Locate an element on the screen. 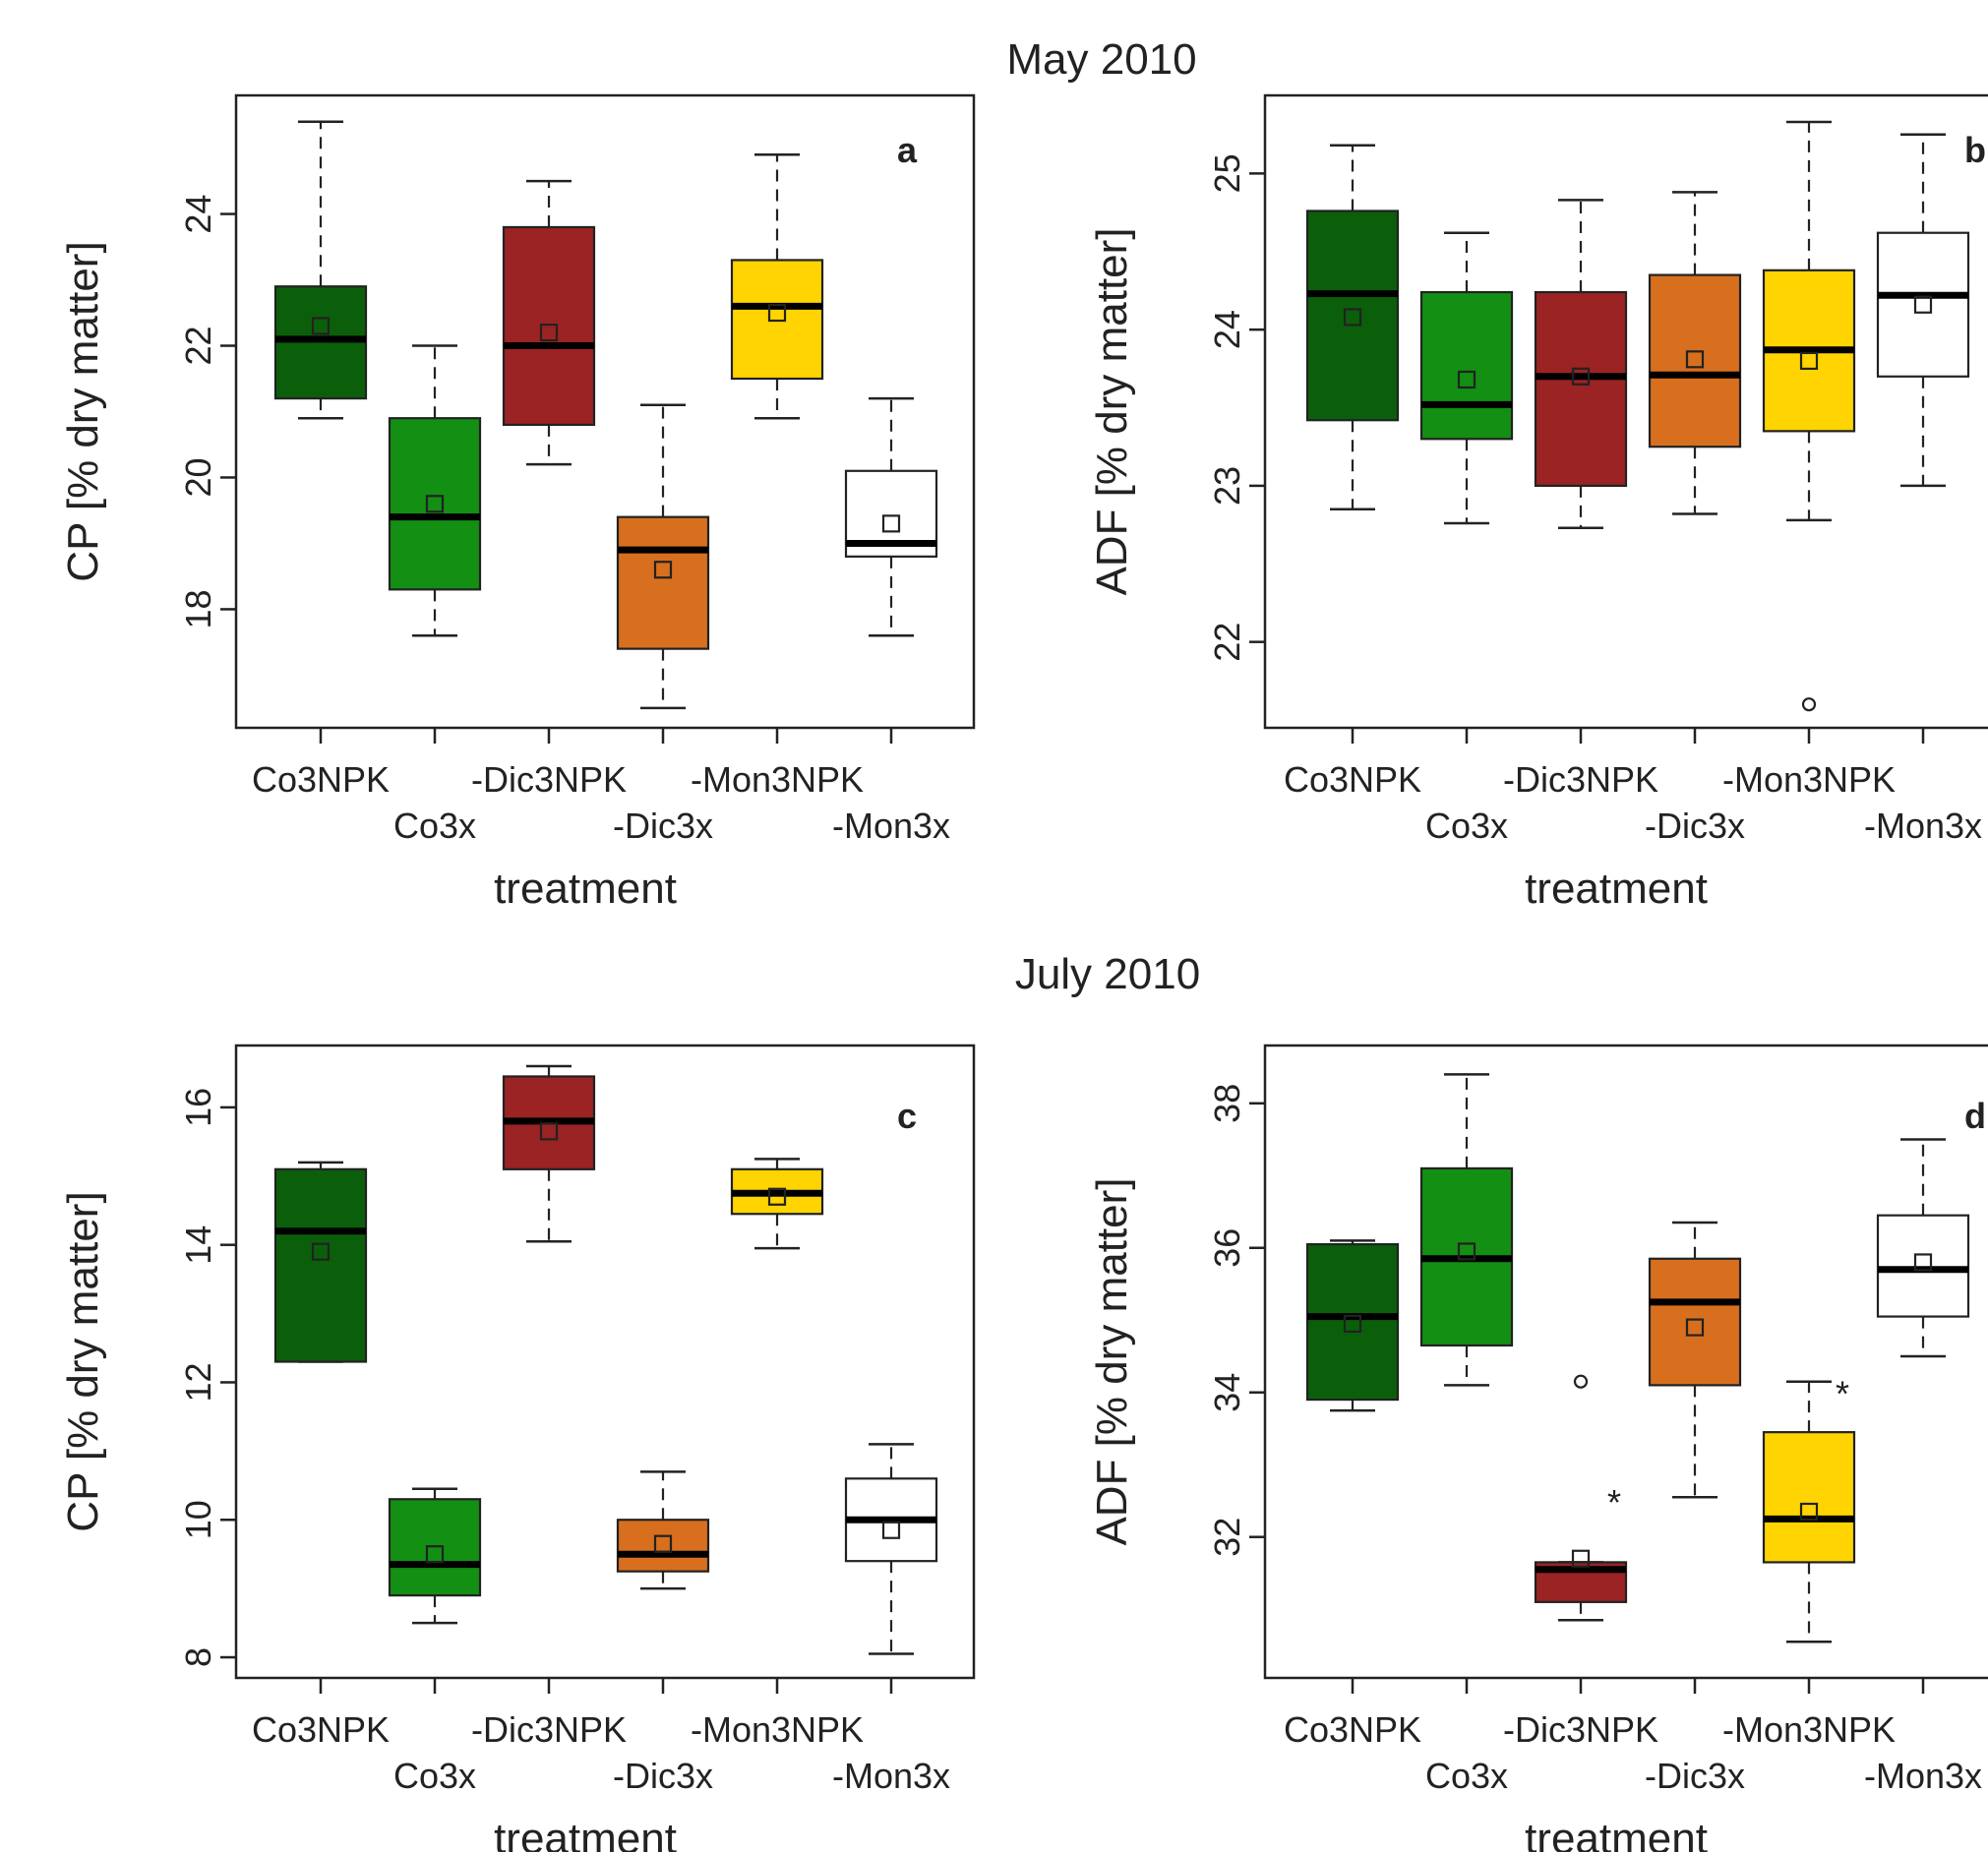  y-tick-label: 12 is located at coordinates (198, 1382).